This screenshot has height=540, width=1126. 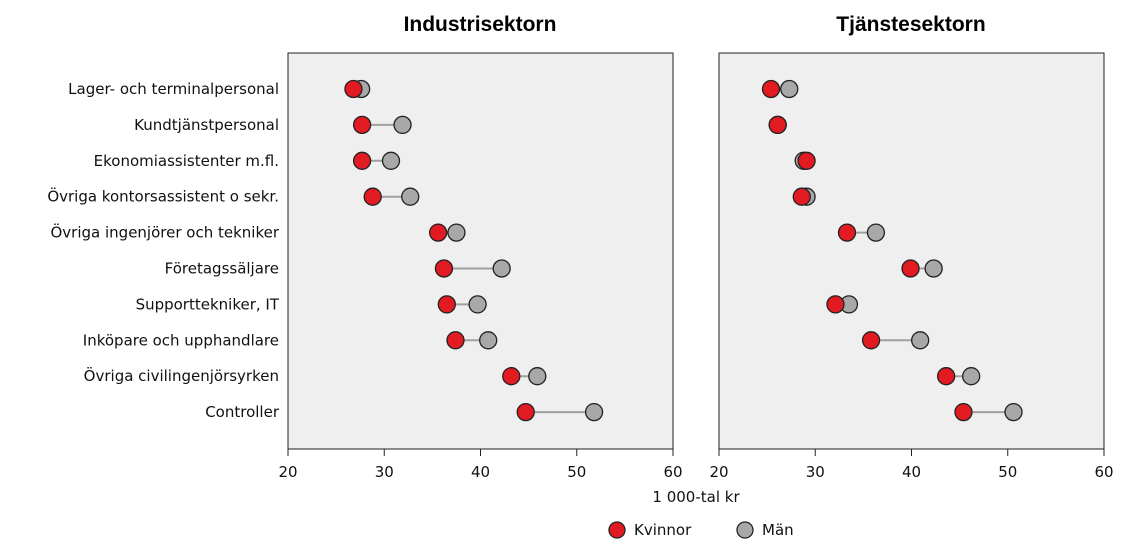 What do you see at coordinates (474, 250) in the screenshot?
I see `marks-industrisektorn` at bounding box center [474, 250].